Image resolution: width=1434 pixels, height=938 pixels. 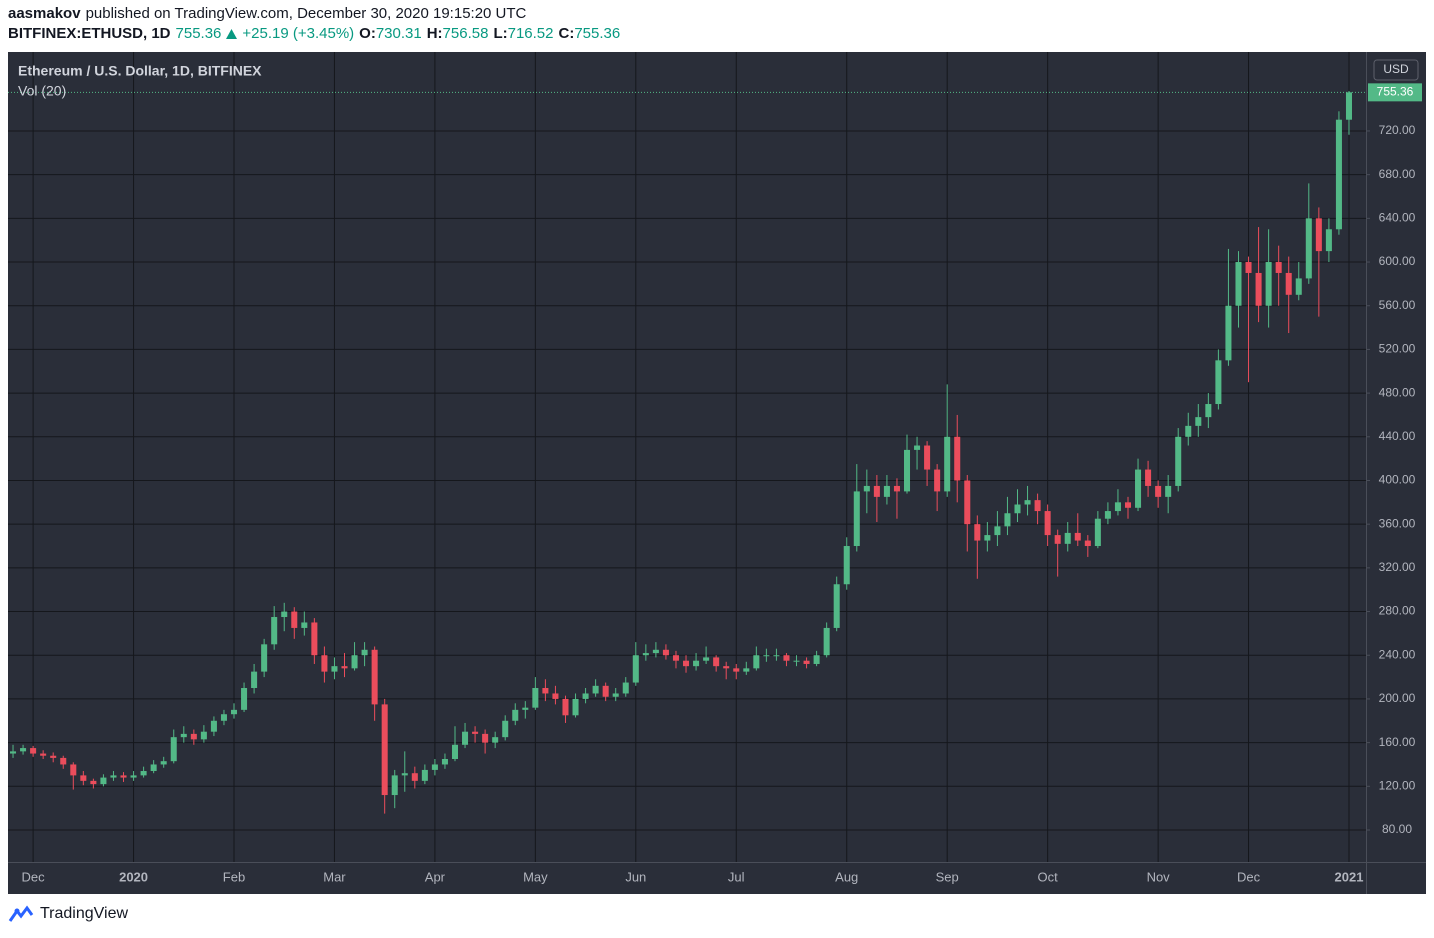 I want to click on x-tick-label: Oct, so click(x=1048, y=876).